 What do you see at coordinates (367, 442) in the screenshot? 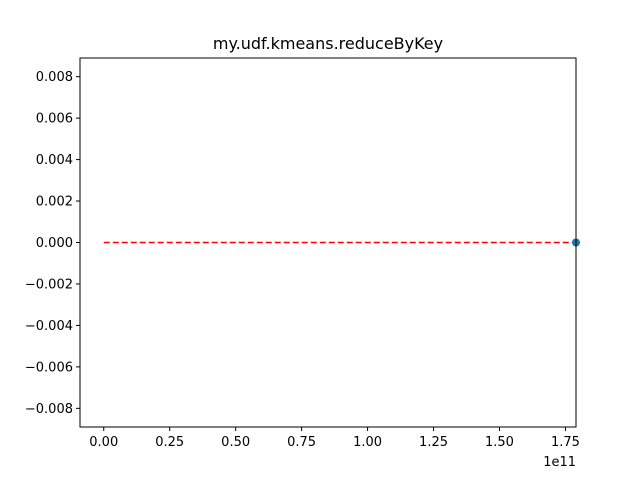
I see `x-tick-label: 1.00` at bounding box center [367, 442].